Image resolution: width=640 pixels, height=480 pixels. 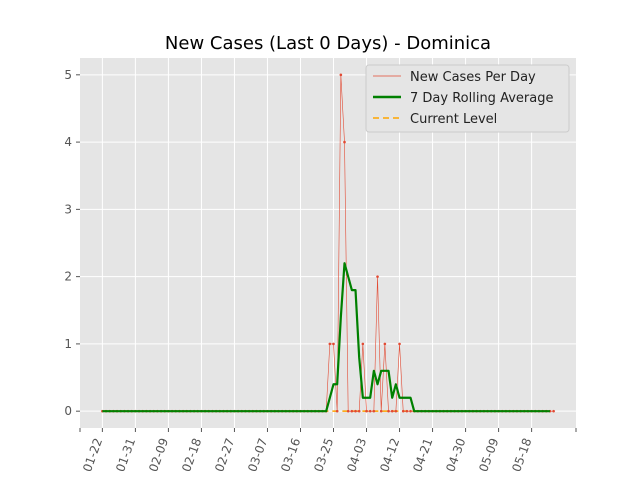 I want to click on chart-title: New Cases (Last 0 Days) - Dominica, so click(x=328, y=43).